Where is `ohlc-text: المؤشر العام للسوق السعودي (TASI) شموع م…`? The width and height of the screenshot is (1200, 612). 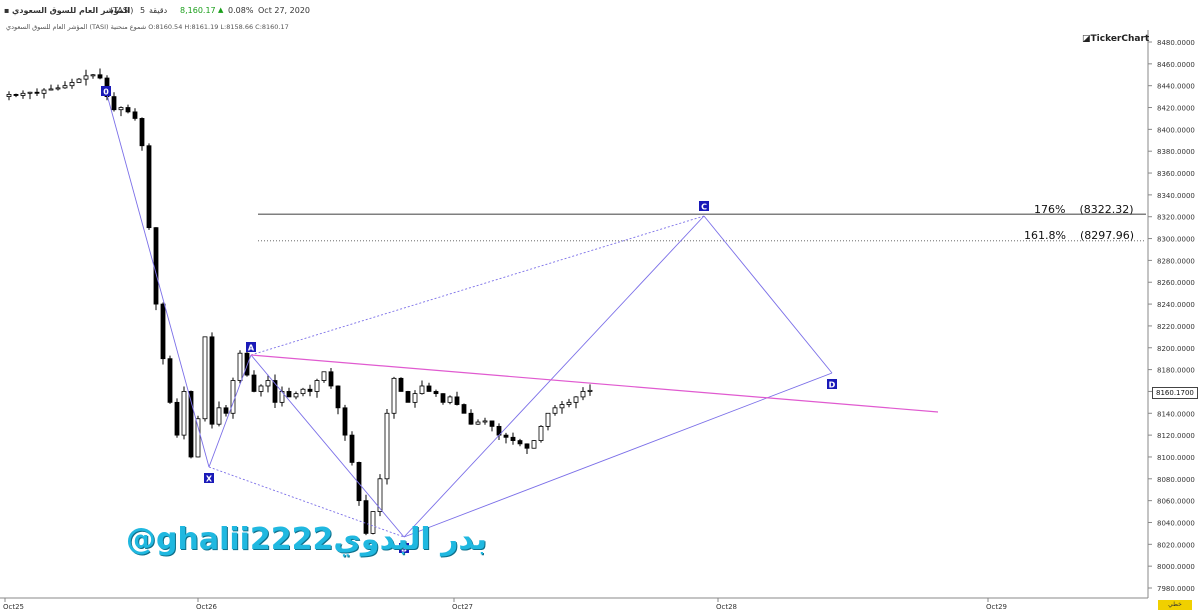 ohlc-text: المؤشر العام للسوق السعودي (TASI) شموع م… is located at coordinates (147, 27).